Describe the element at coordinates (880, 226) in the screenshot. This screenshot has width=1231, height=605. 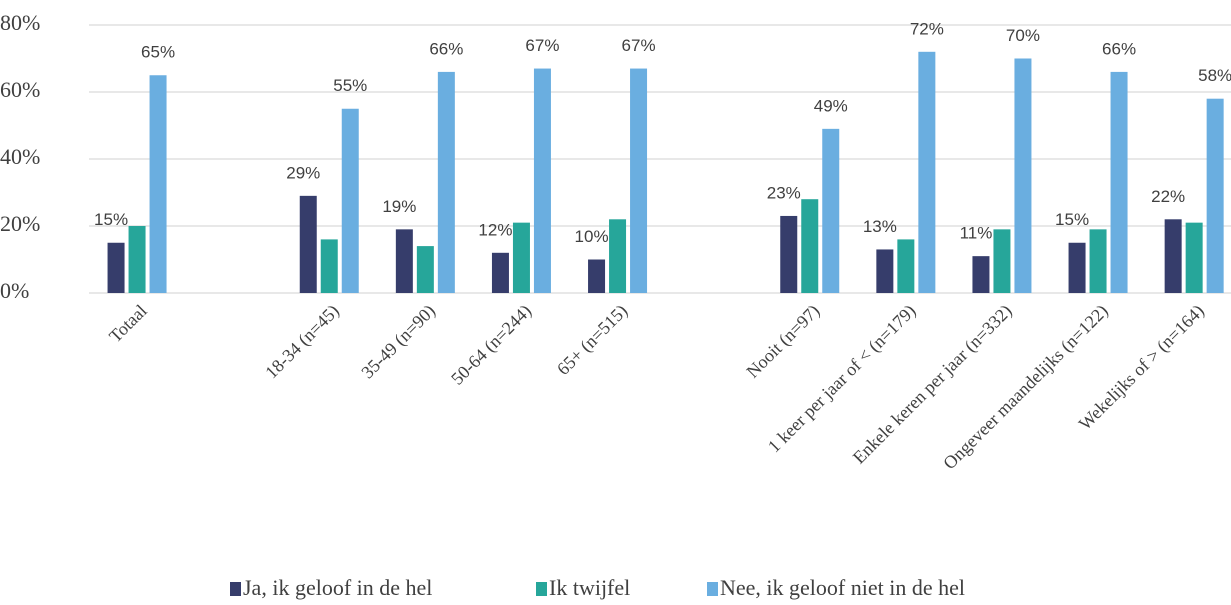
I see `data-label: 13%` at that location.